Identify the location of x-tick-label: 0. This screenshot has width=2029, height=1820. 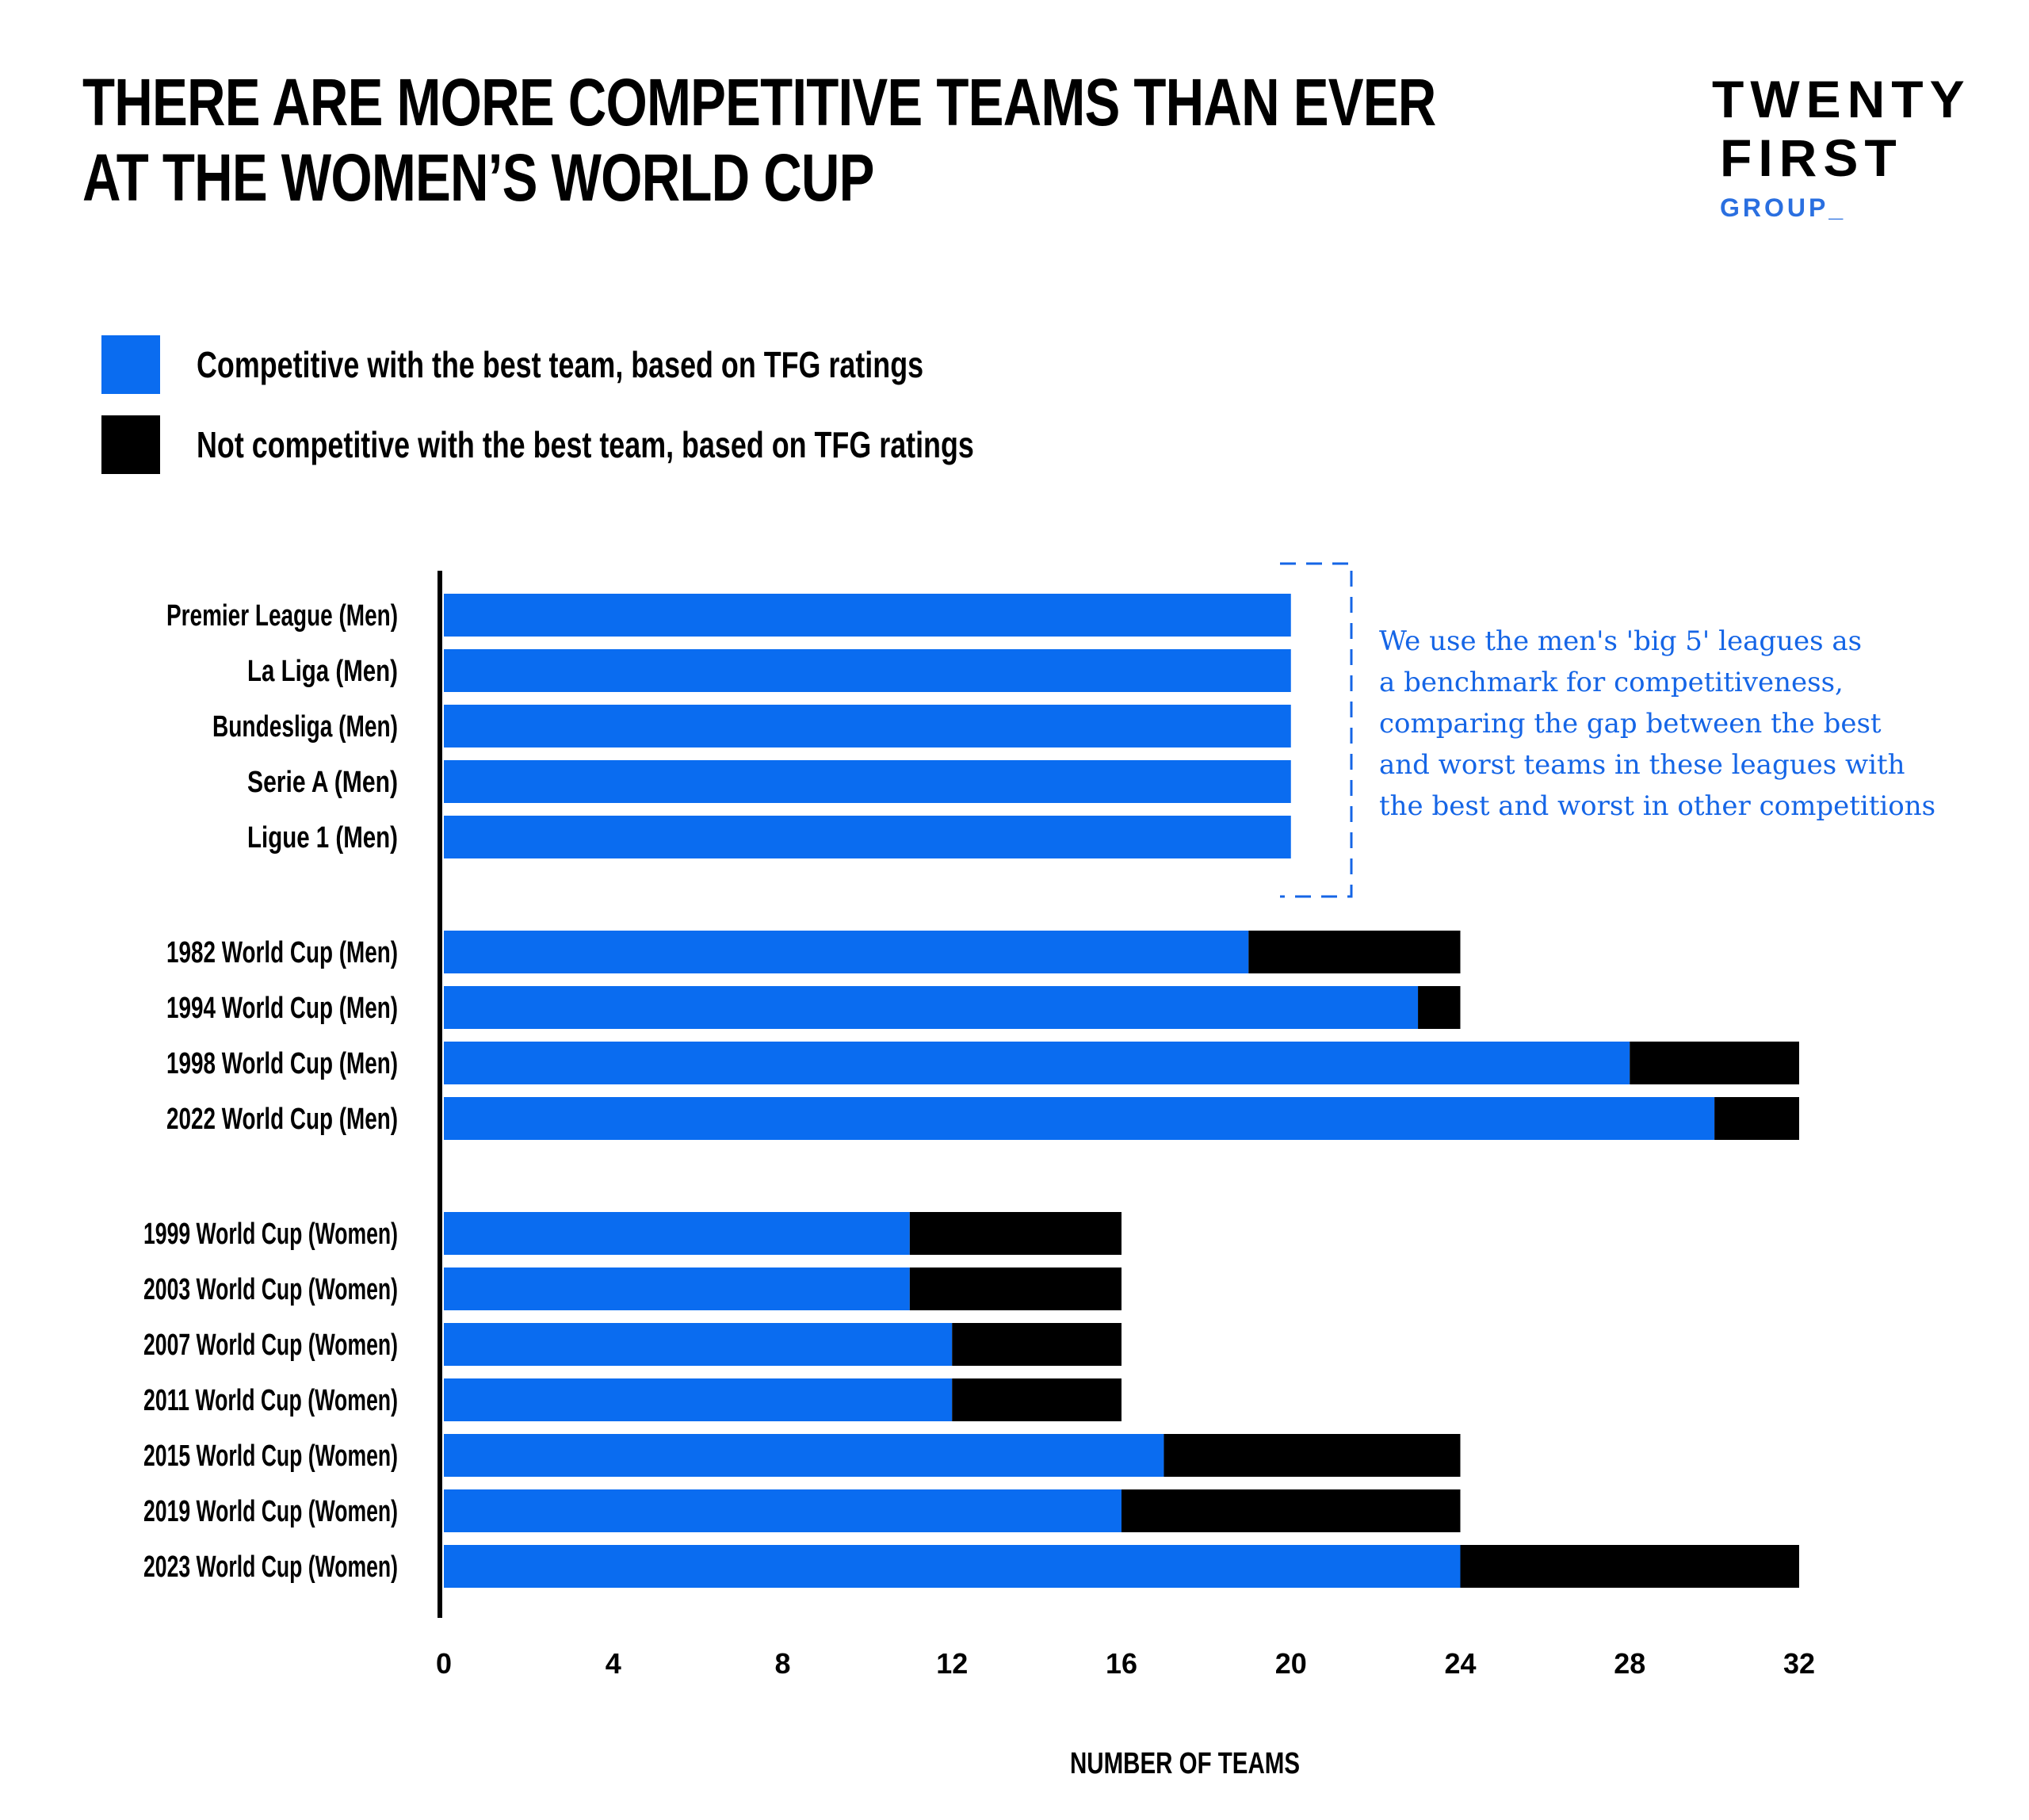
(444, 1663).